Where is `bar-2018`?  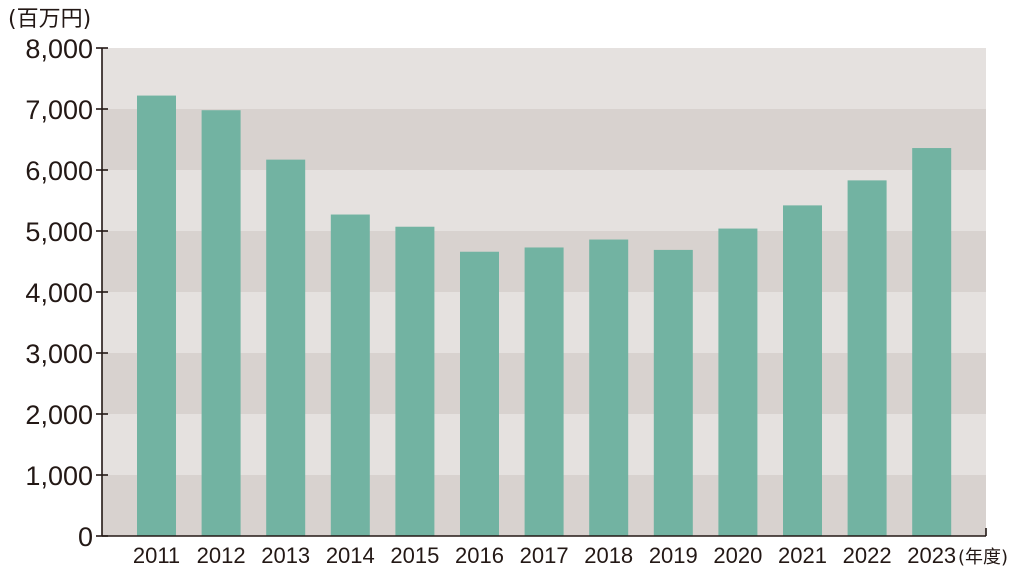
bar-2018 is located at coordinates (609, 388).